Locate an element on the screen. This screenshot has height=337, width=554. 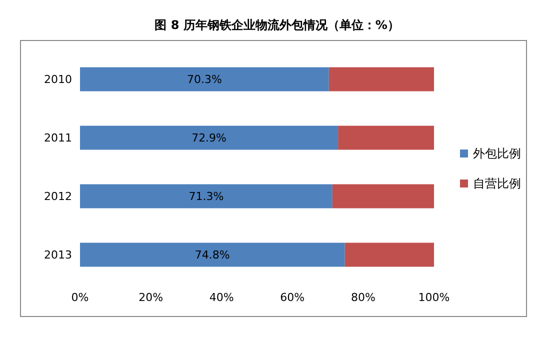
data-label: 70.3% is located at coordinates (204, 79).